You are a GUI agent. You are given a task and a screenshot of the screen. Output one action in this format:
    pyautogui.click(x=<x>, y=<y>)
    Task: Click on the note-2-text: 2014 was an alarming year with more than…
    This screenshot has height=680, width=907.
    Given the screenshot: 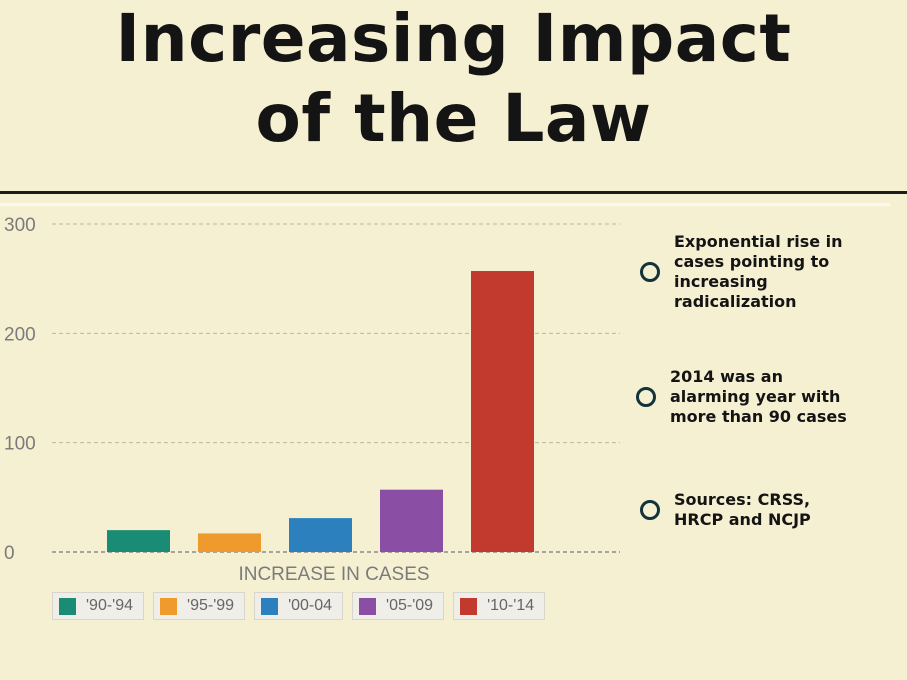 What is the action you would take?
    pyautogui.click(x=758, y=396)
    